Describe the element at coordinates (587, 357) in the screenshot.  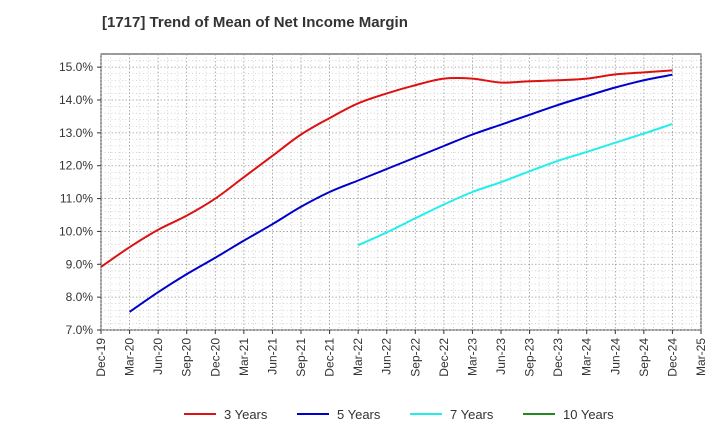
I see `x-tick-label: Mar-24` at that location.